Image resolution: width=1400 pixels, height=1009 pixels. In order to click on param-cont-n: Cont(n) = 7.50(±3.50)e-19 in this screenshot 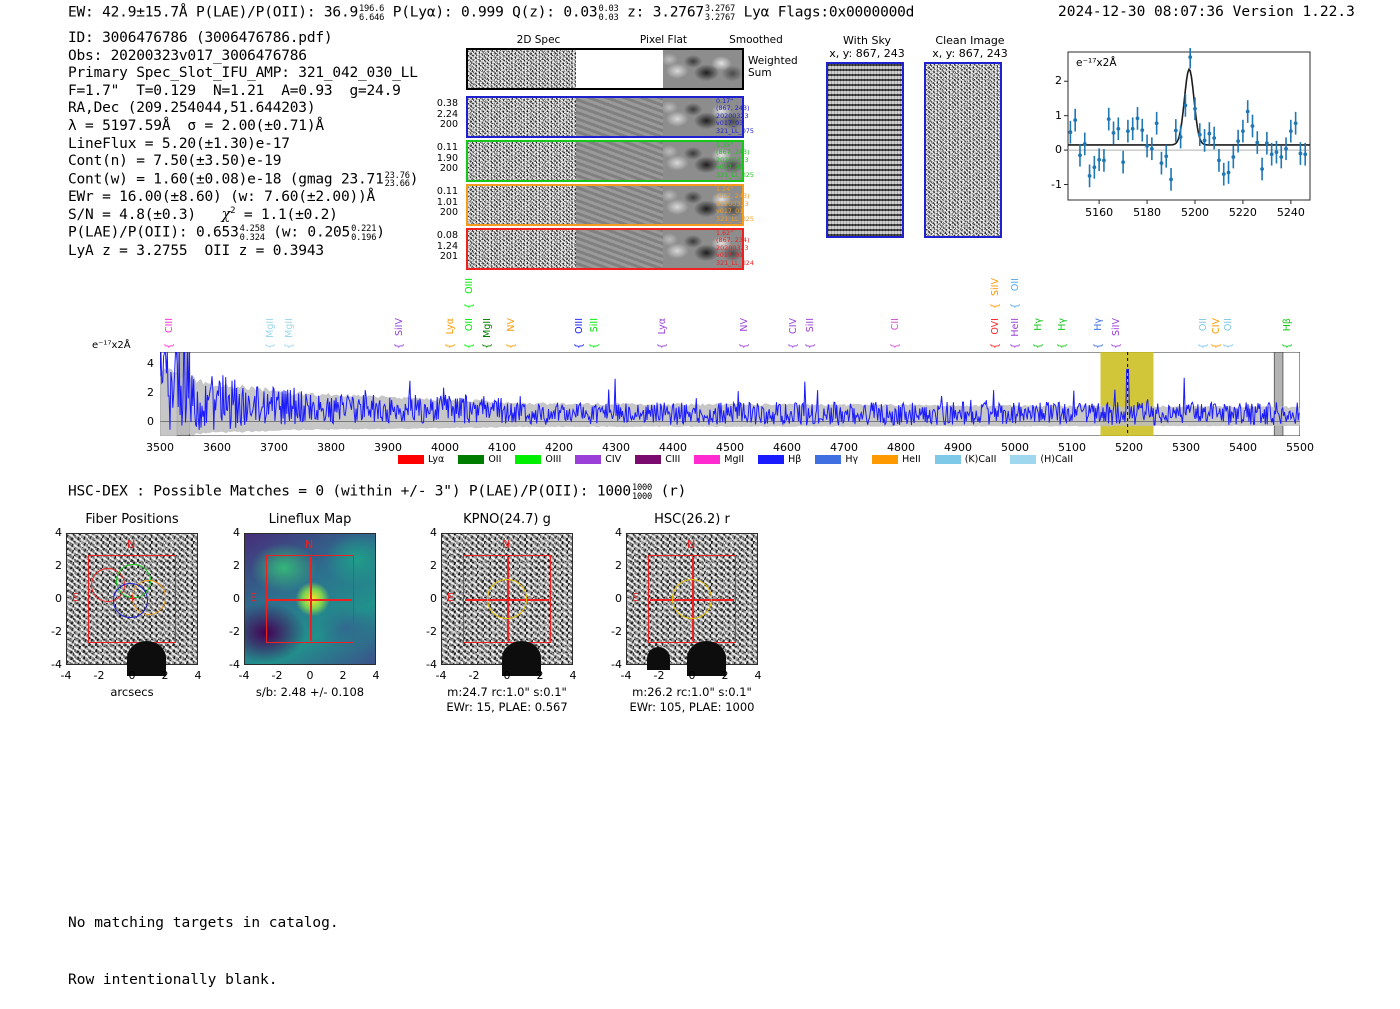, I will do `click(175, 161)`.